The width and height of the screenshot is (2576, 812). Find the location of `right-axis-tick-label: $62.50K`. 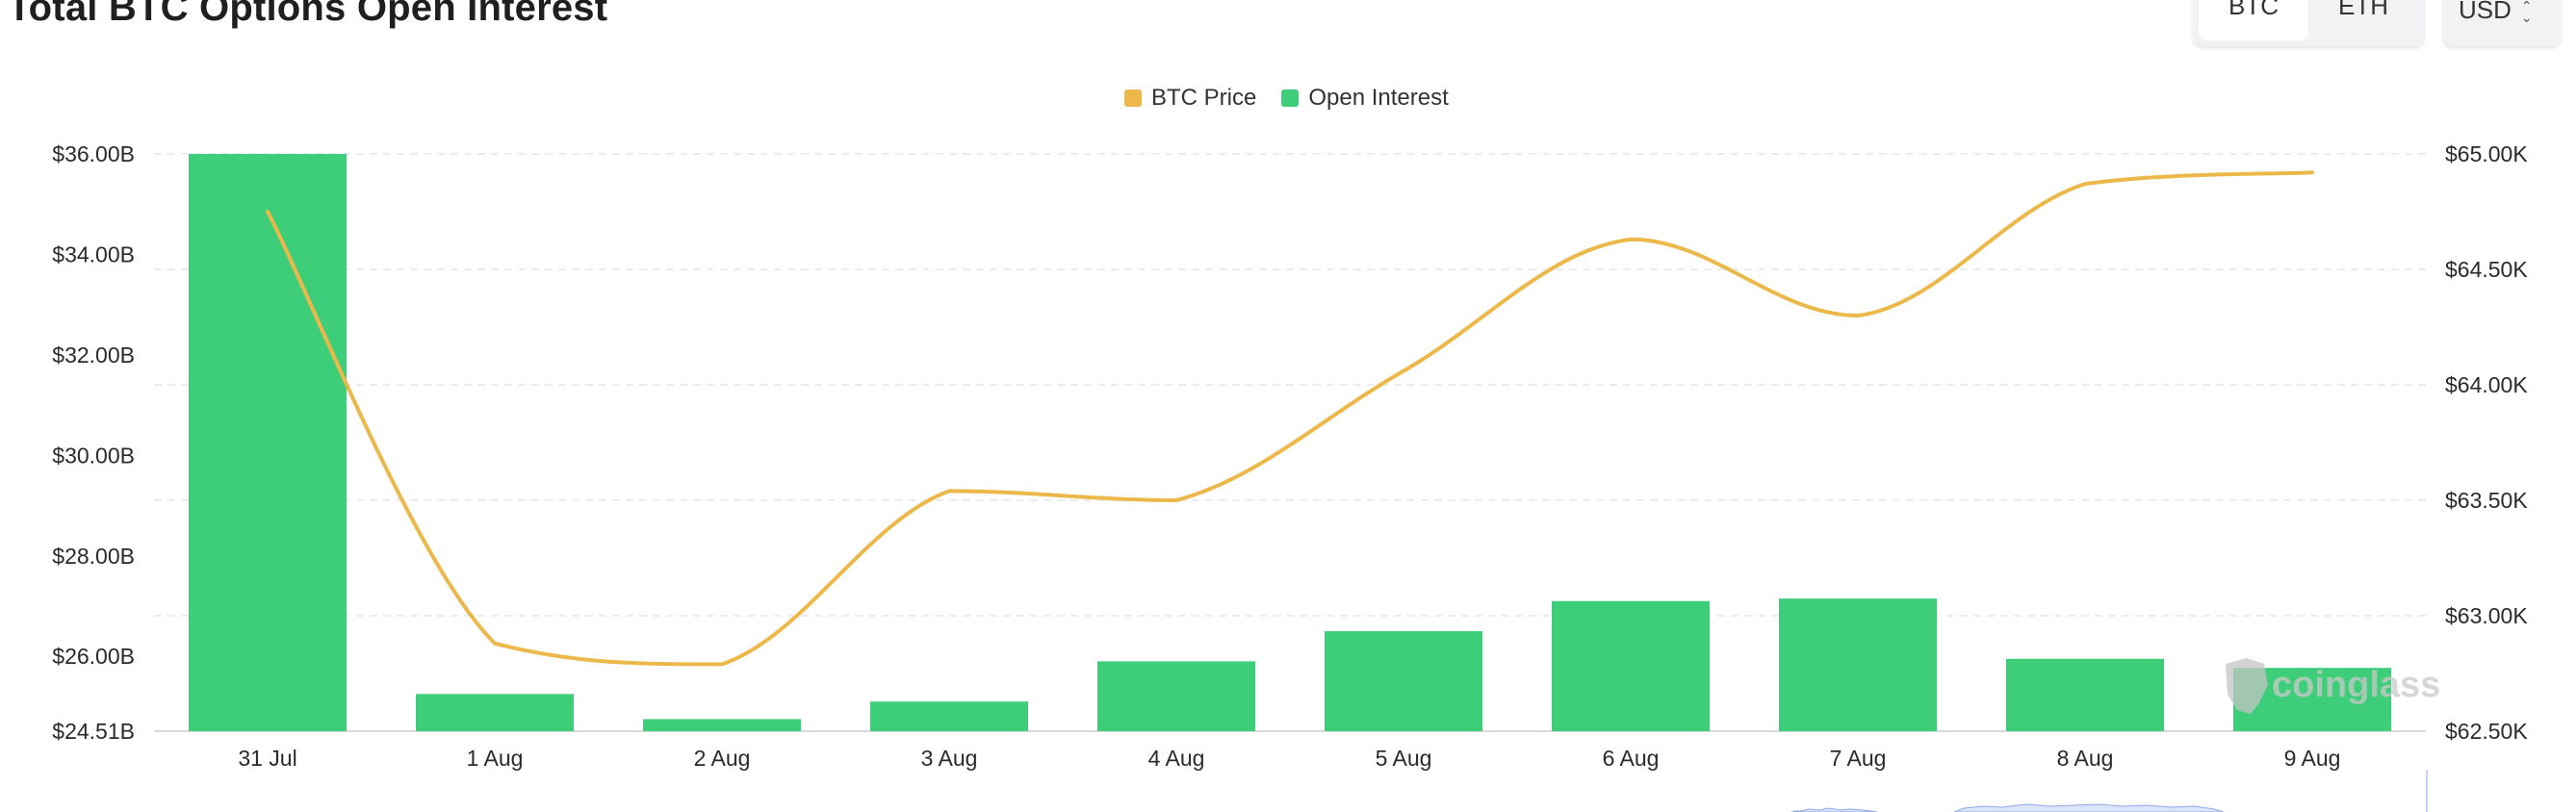

right-axis-tick-label: $62.50K is located at coordinates (2487, 731).